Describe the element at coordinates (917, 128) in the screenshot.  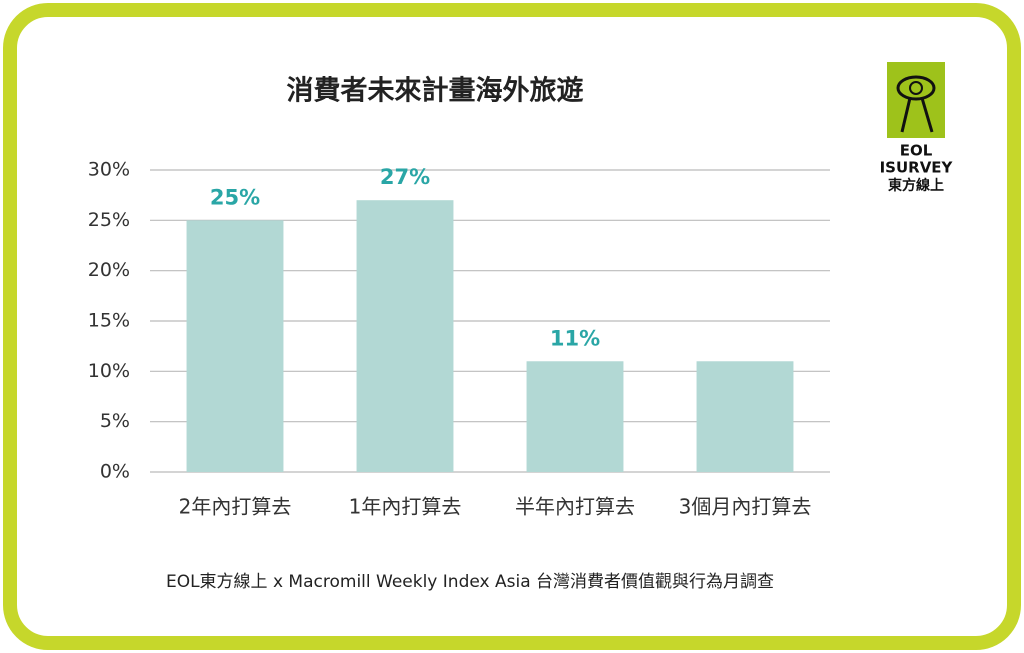
I see `logo: EOL ISURVEY 東方線上` at that location.